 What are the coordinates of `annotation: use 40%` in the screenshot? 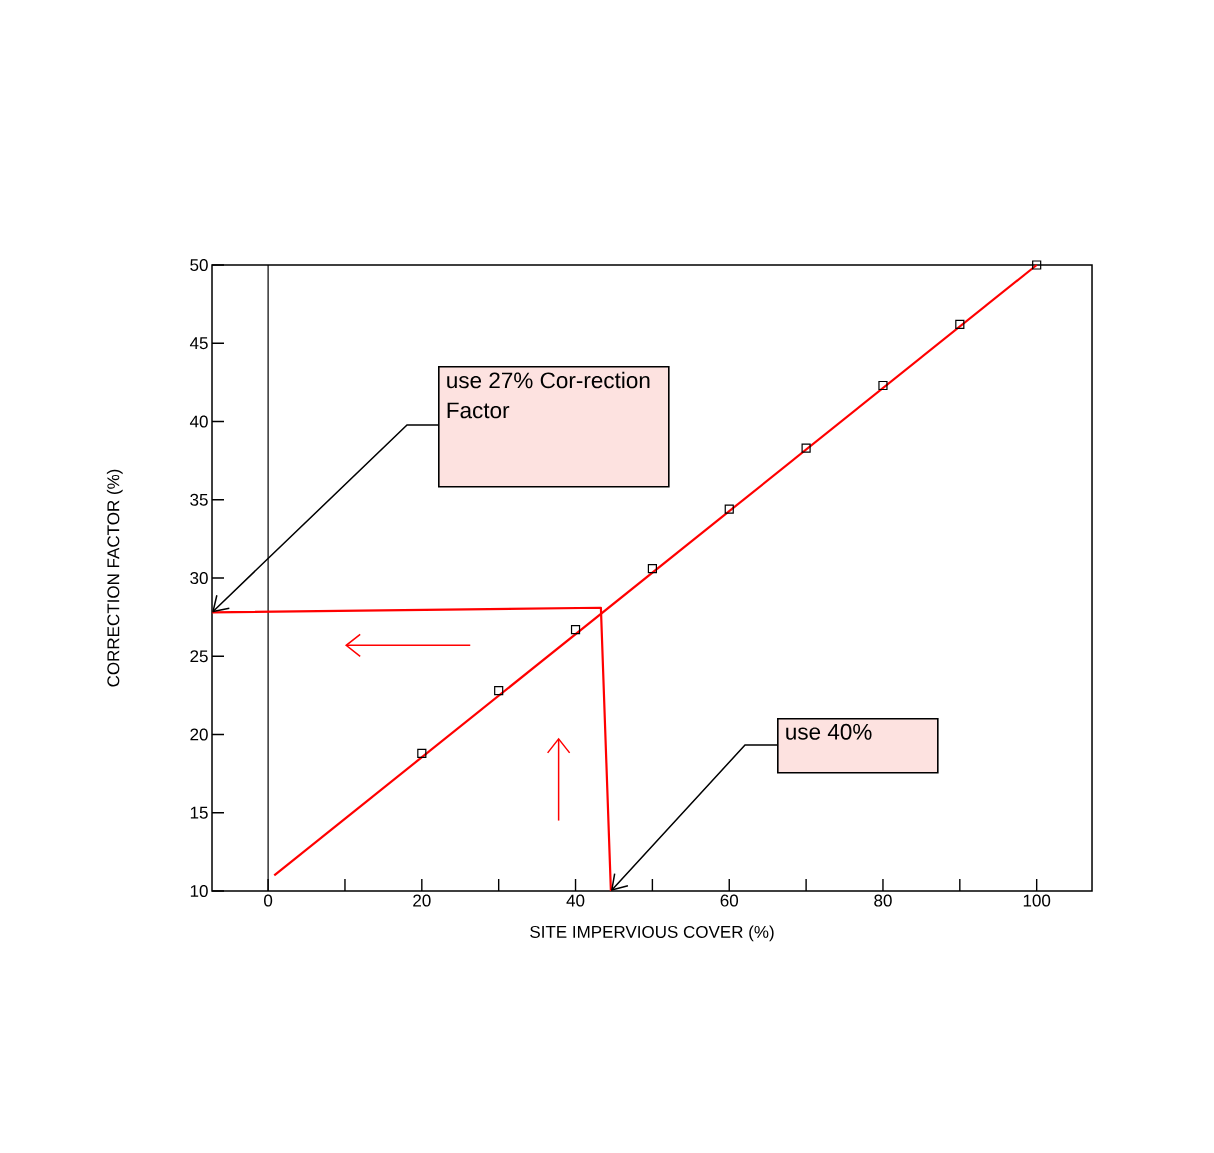 It's located at (829, 731).